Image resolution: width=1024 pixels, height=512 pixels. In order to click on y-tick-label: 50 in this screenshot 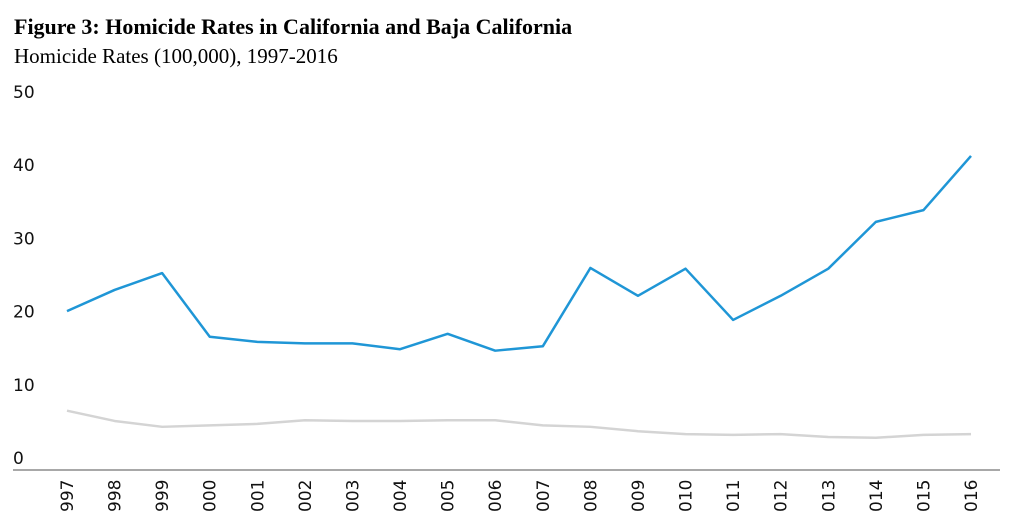, I will do `click(24, 93)`.